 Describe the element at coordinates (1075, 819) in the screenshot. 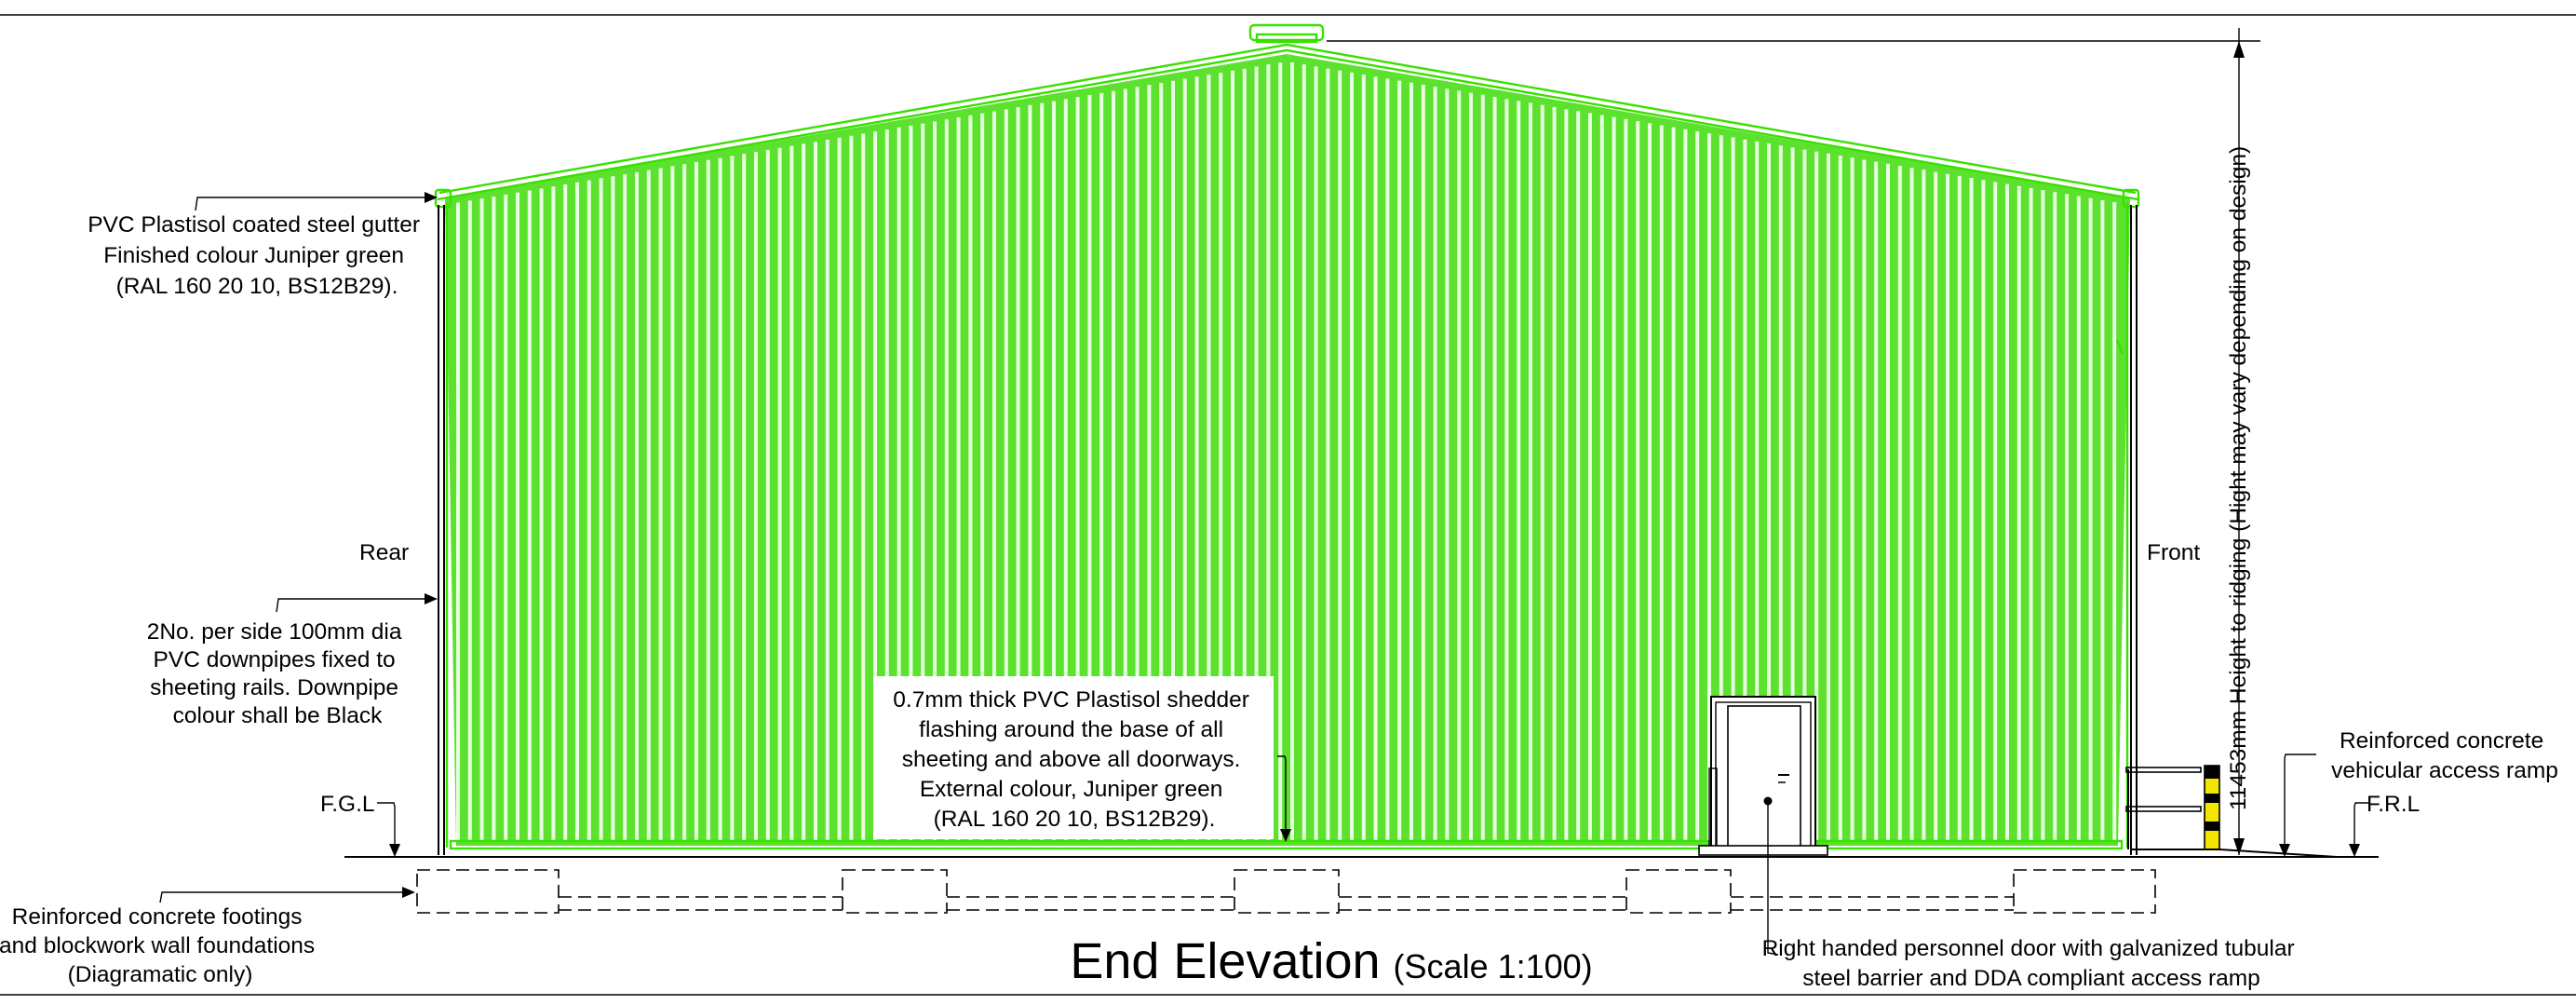

I see `flashing-note-line-5: (RAL 160 20 10, BS12B29).` at that location.